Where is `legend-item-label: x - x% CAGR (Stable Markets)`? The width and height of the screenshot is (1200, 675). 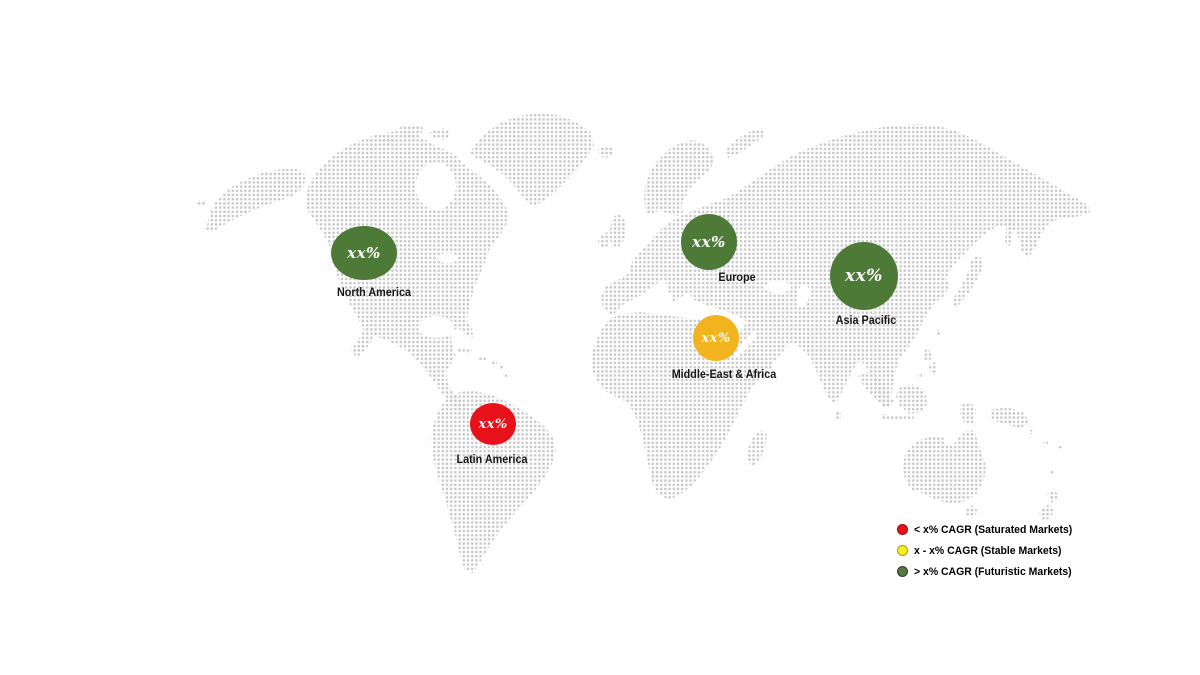
legend-item-label: x - x% CAGR (Stable Markets) is located at coordinates (988, 550).